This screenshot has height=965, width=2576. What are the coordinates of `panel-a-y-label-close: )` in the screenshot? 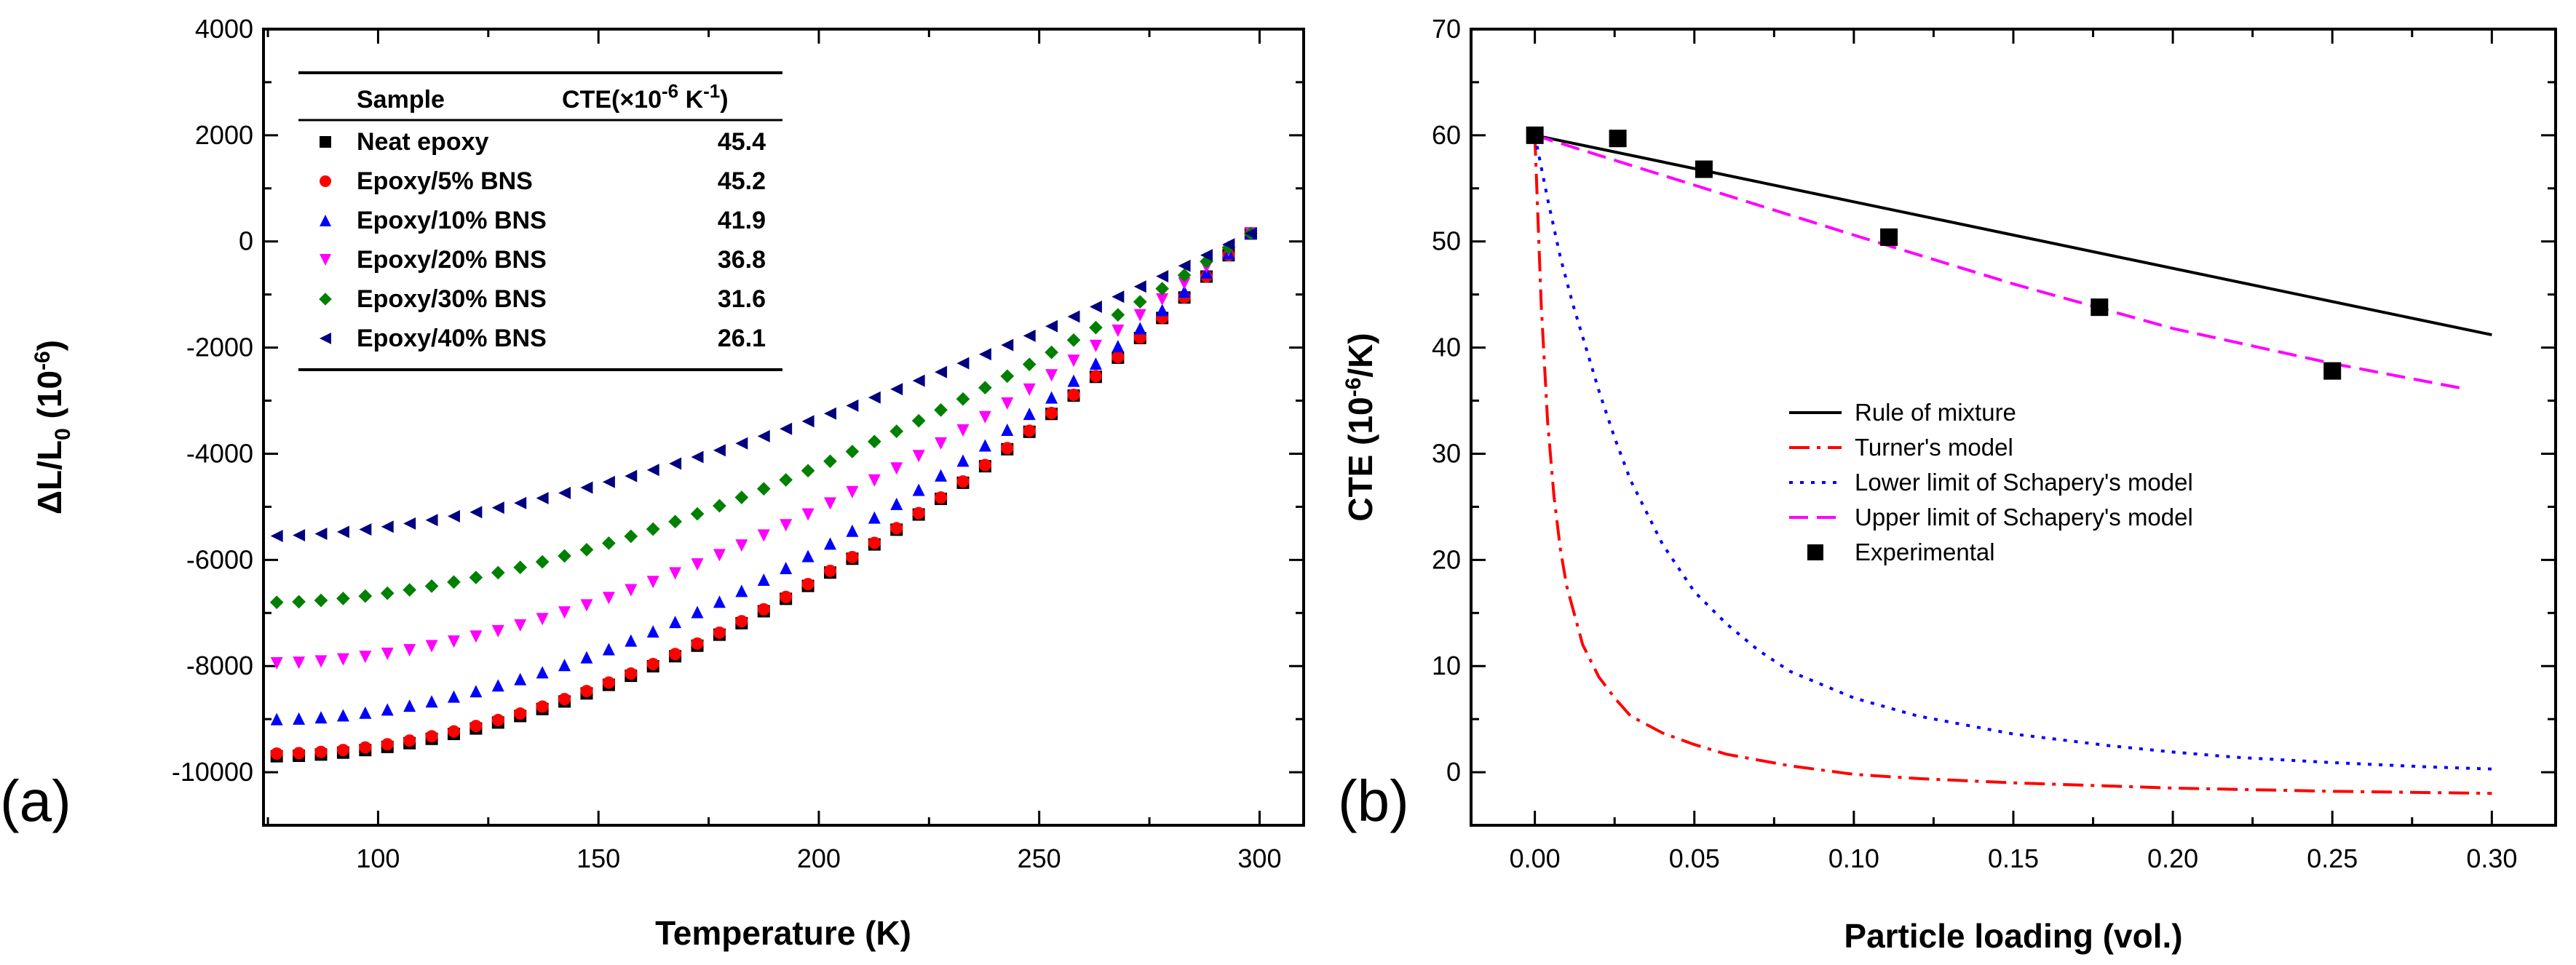 It's located at (49, 345).